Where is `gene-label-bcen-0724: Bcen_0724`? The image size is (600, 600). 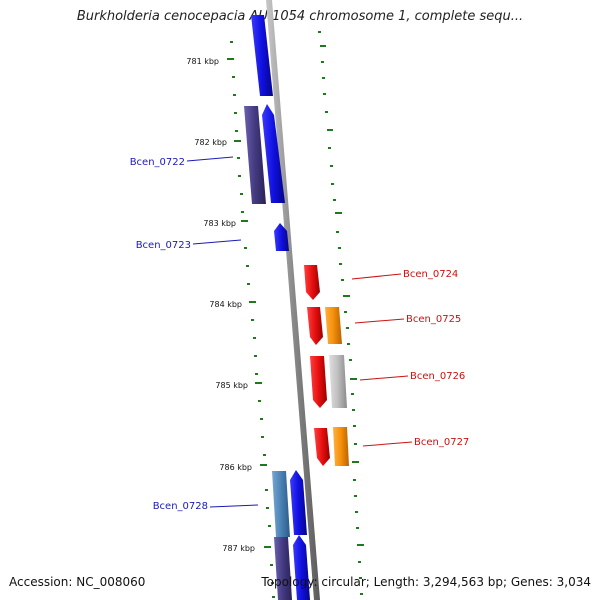
gene-label-bcen-0724: Bcen_0724 is located at coordinates (430, 274).